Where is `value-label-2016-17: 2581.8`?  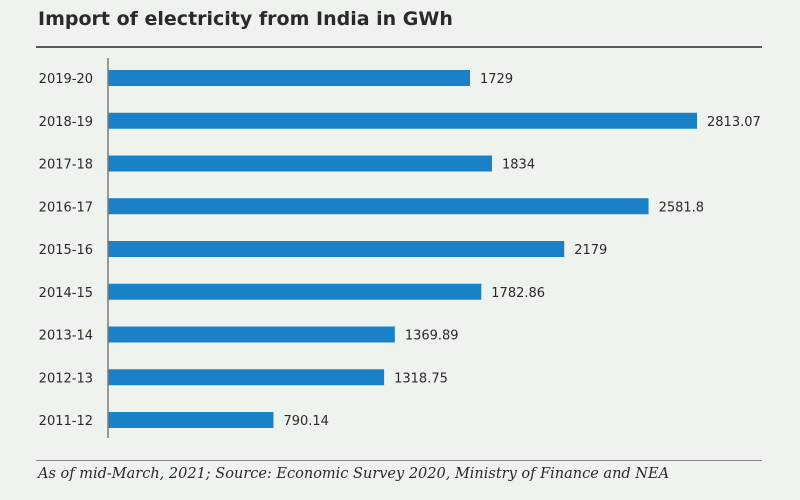 value-label-2016-17: 2581.8 is located at coordinates (682, 207).